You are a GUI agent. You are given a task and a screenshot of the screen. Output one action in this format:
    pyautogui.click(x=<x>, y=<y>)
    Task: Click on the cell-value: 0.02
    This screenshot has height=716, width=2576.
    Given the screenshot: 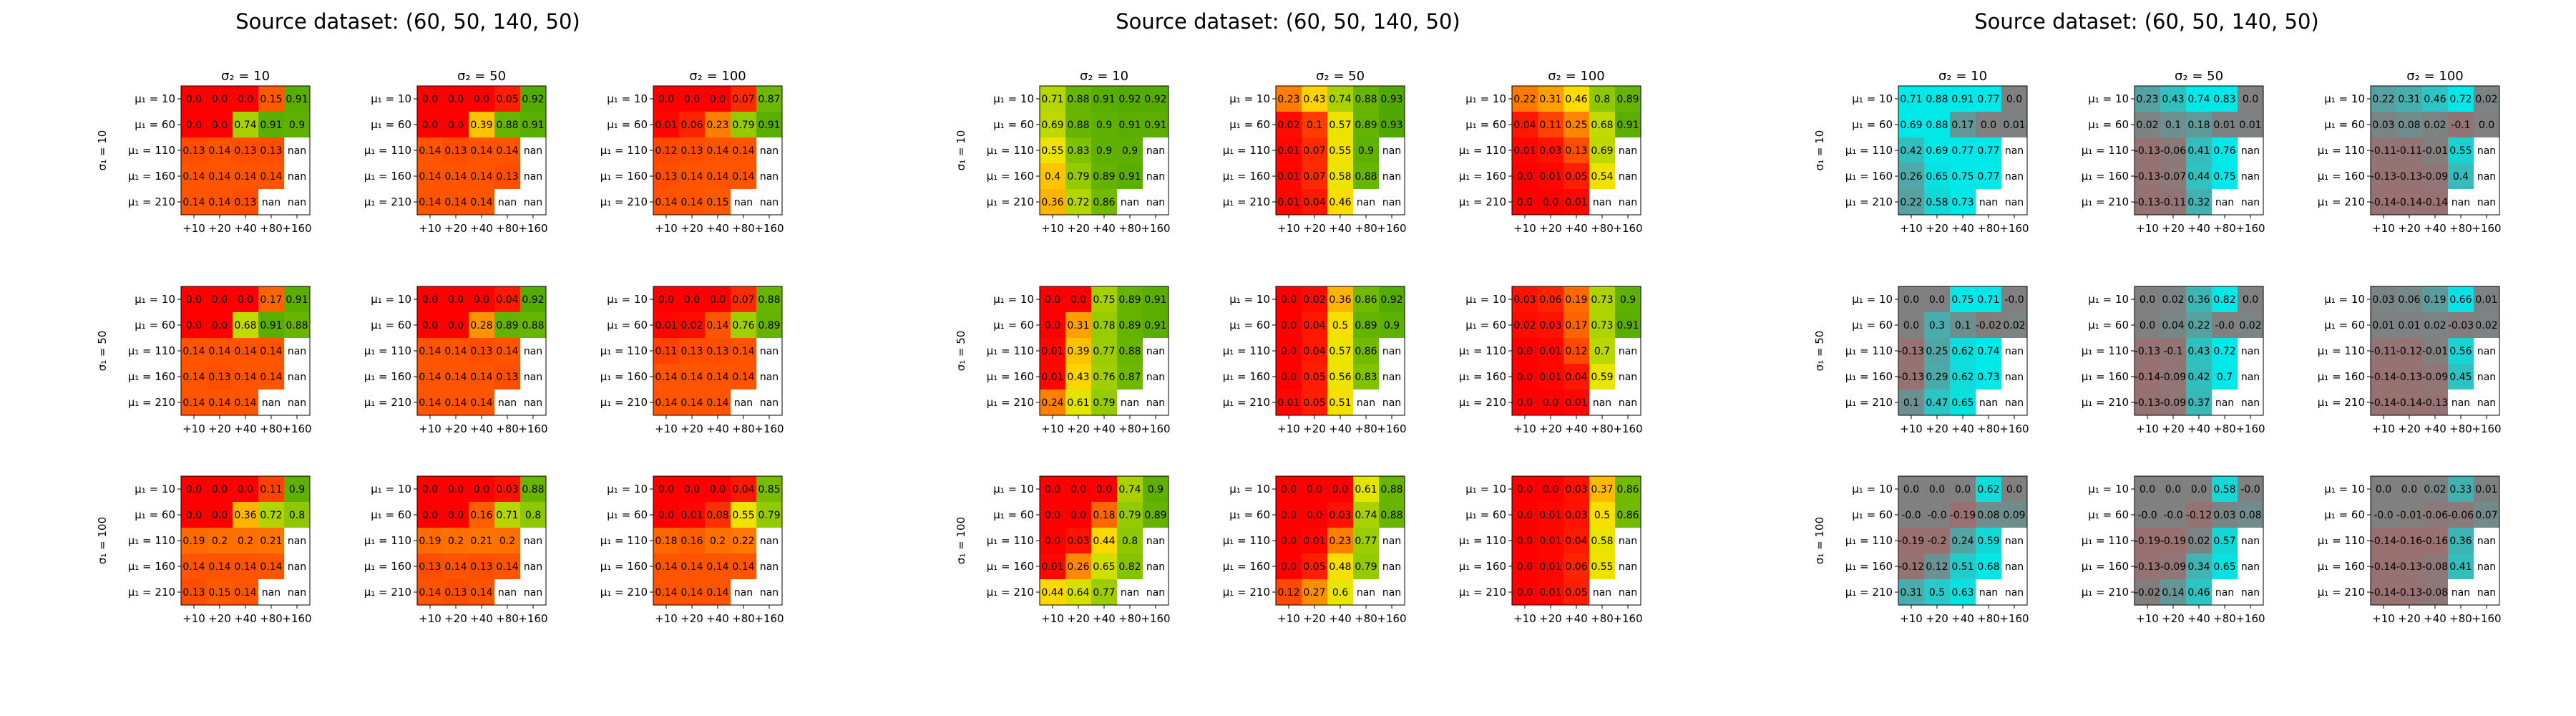 What is the action you would take?
    pyautogui.click(x=1288, y=125)
    